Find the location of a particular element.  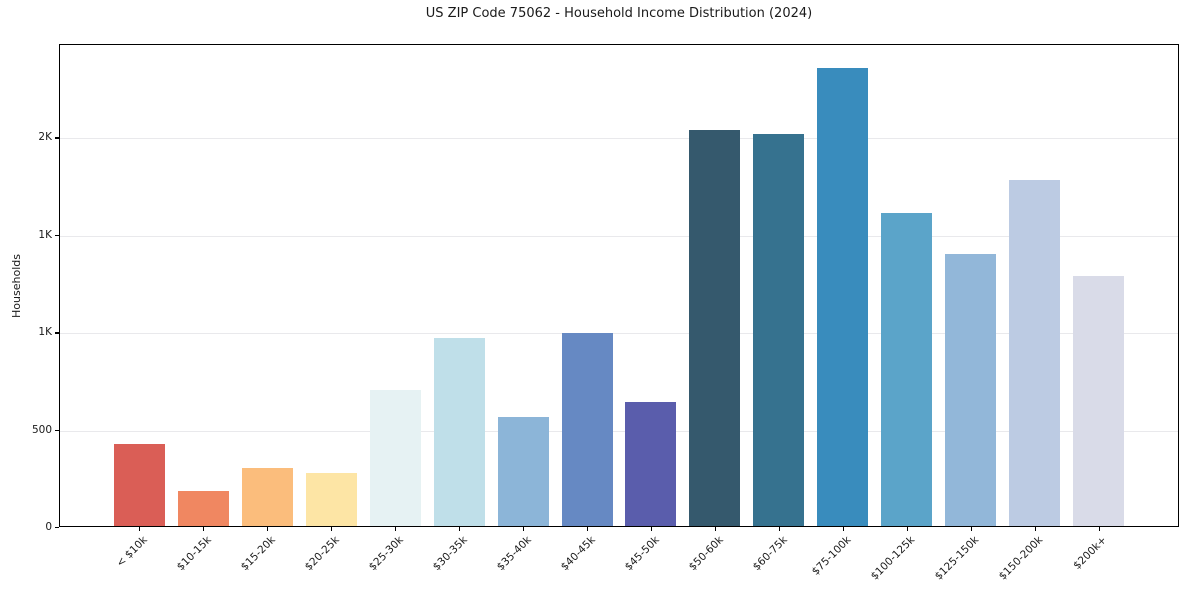

bar-$45-50k is located at coordinates (651, 464).